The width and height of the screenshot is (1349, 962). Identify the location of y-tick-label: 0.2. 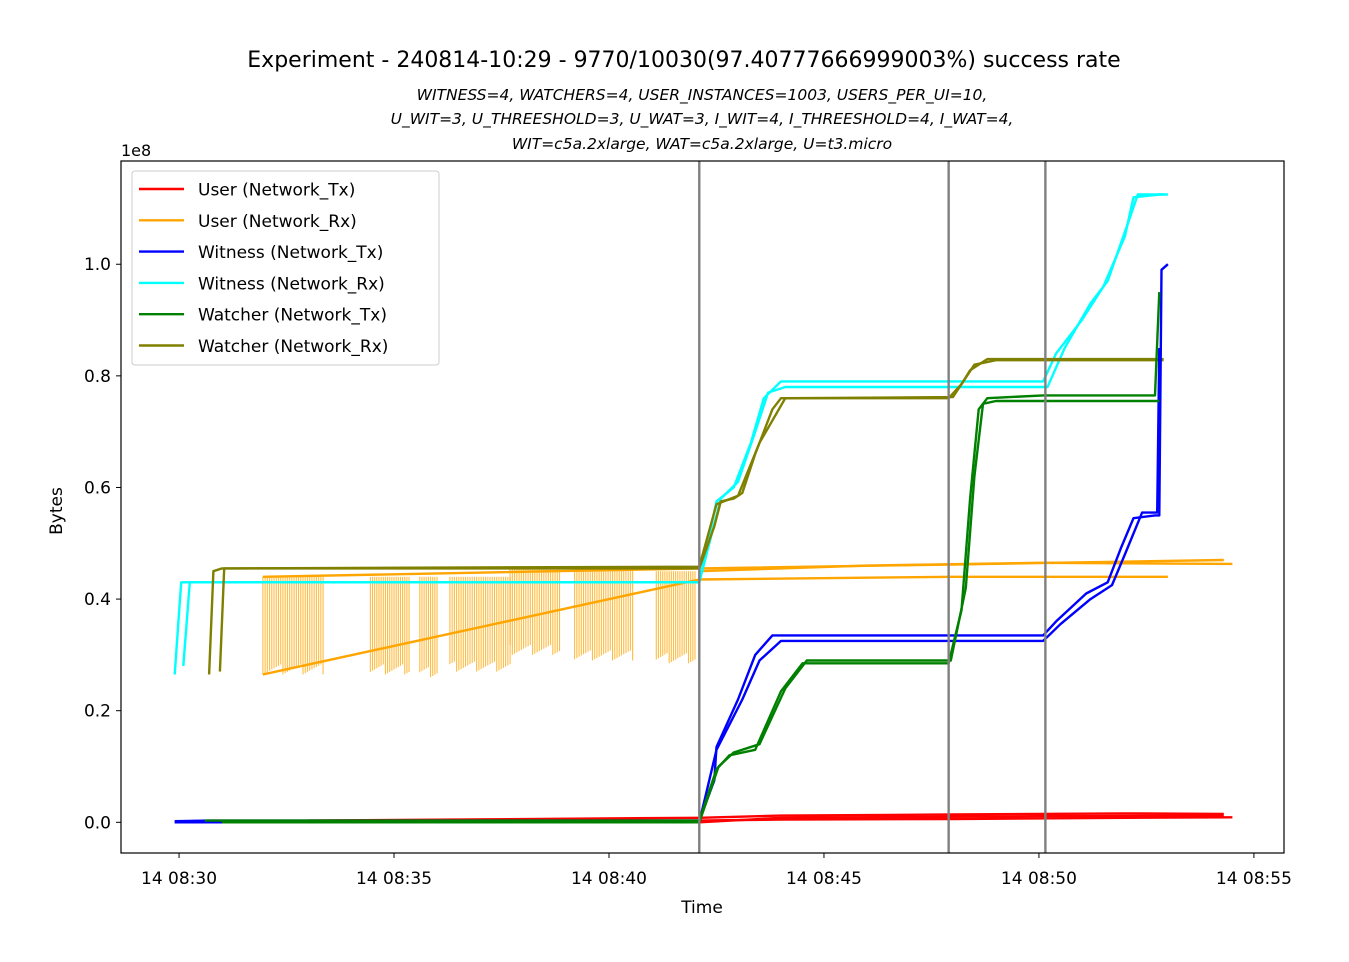
(97, 712).